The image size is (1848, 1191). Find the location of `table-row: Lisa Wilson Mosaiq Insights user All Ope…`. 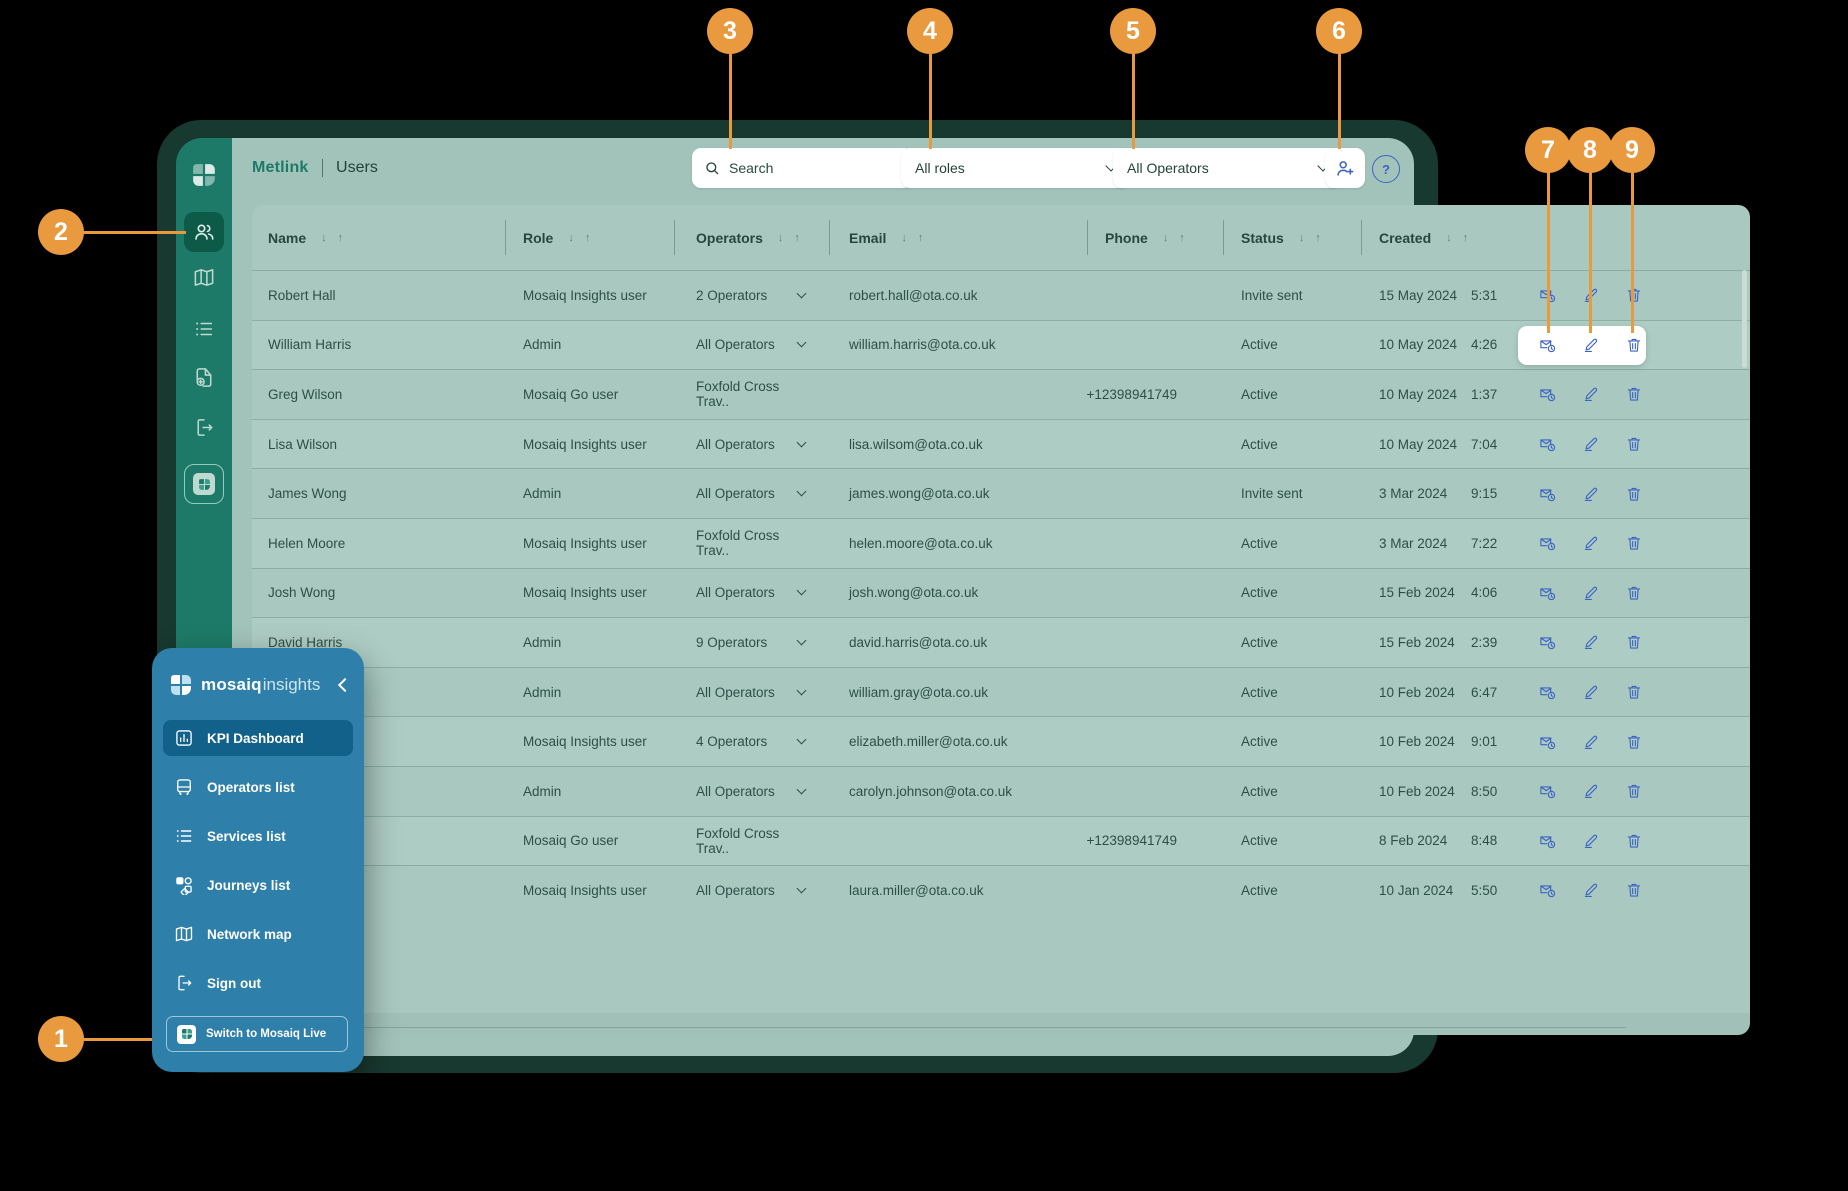

table-row: Lisa Wilson Mosaiq Insights user All Ope… is located at coordinates (1001, 443).